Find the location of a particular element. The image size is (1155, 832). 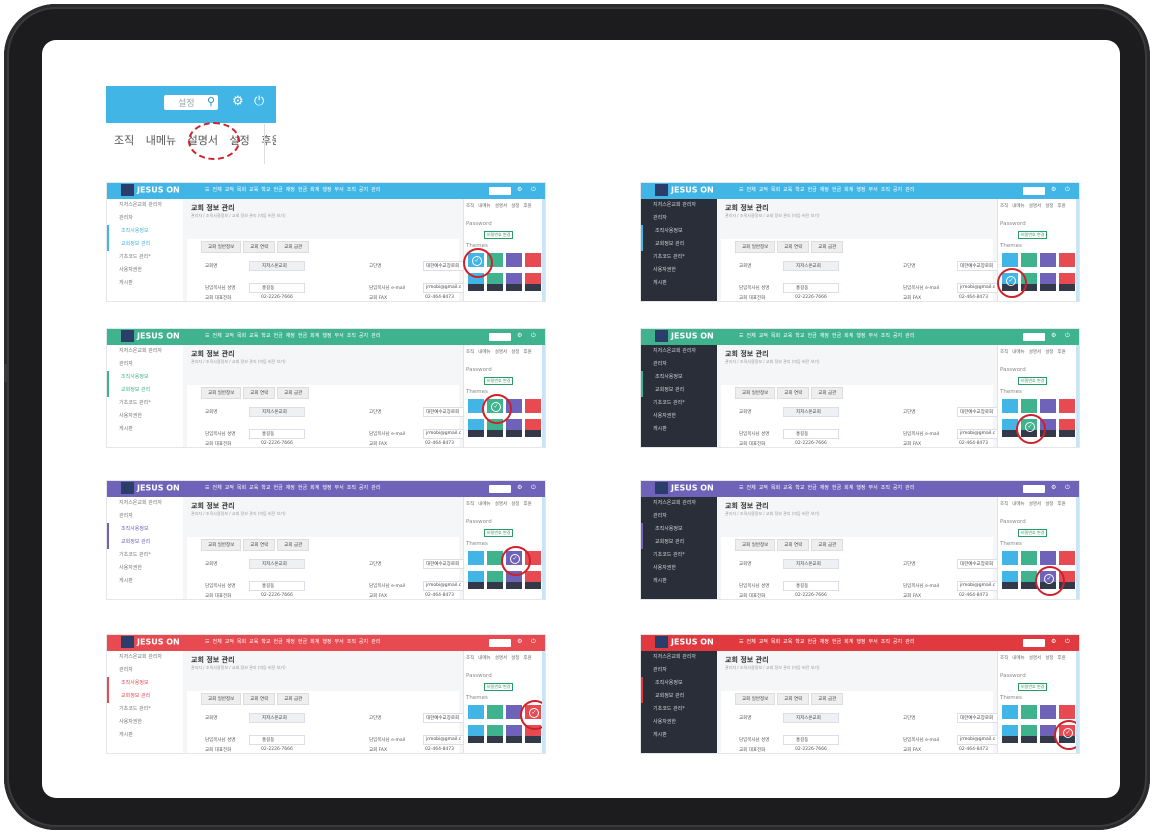

tab: 교회 금관 is located at coordinates (293, 699).